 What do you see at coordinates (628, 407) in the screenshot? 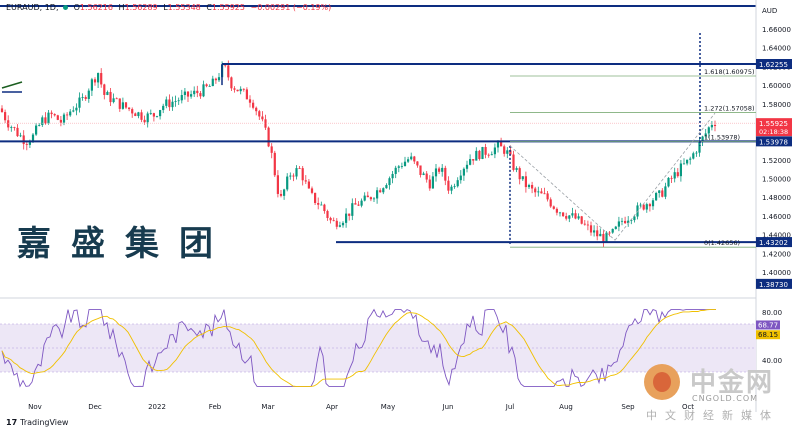
I see `x-tick-label: Sep` at bounding box center [628, 407].